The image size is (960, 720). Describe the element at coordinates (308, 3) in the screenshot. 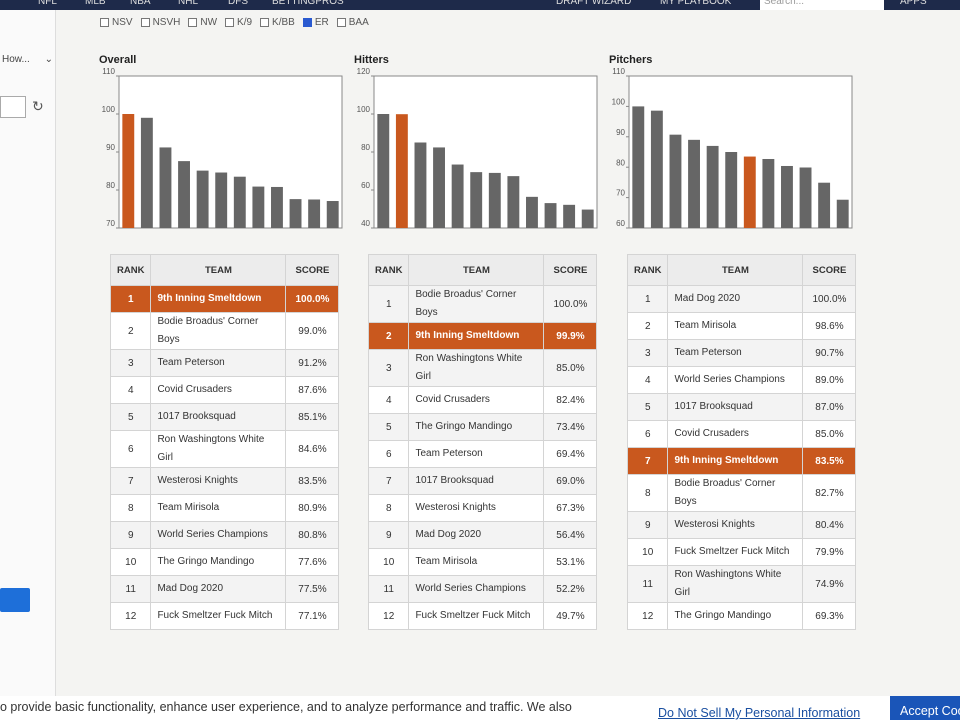

I see `nav-link: BETTINGPROS` at that location.